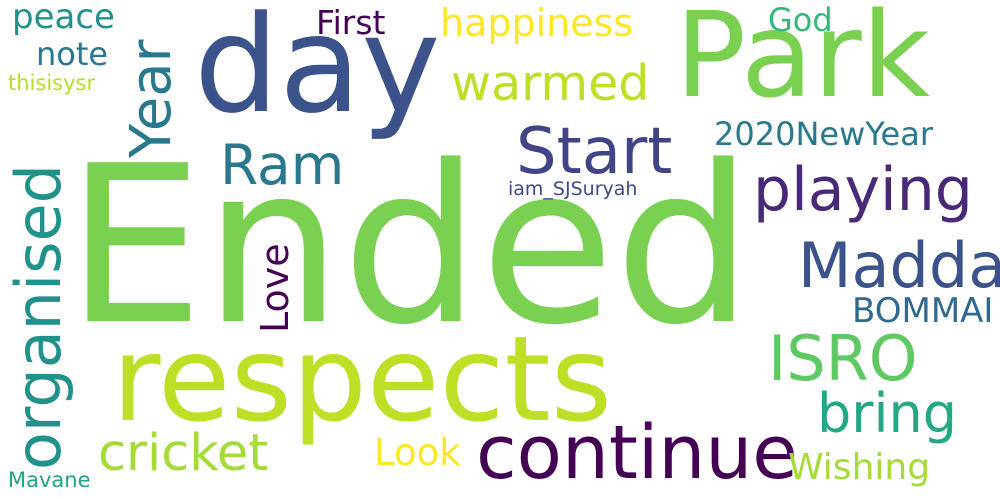 This screenshot has width=1000, height=500. What do you see at coordinates (183, 453) in the screenshot?
I see `word-cricket: cricket` at bounding box center [183, 453].